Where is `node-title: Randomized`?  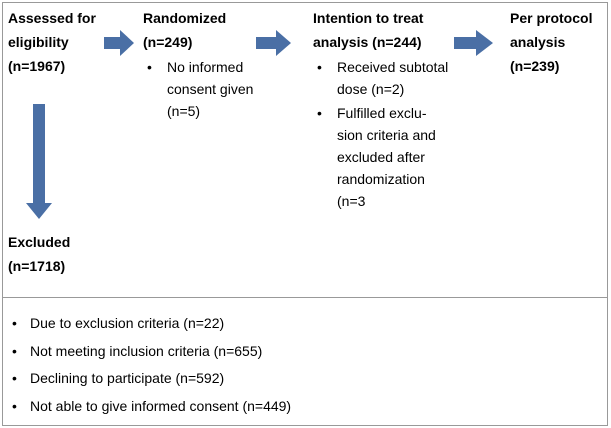
node-title: Randomized is located at coordinates (185, 18).